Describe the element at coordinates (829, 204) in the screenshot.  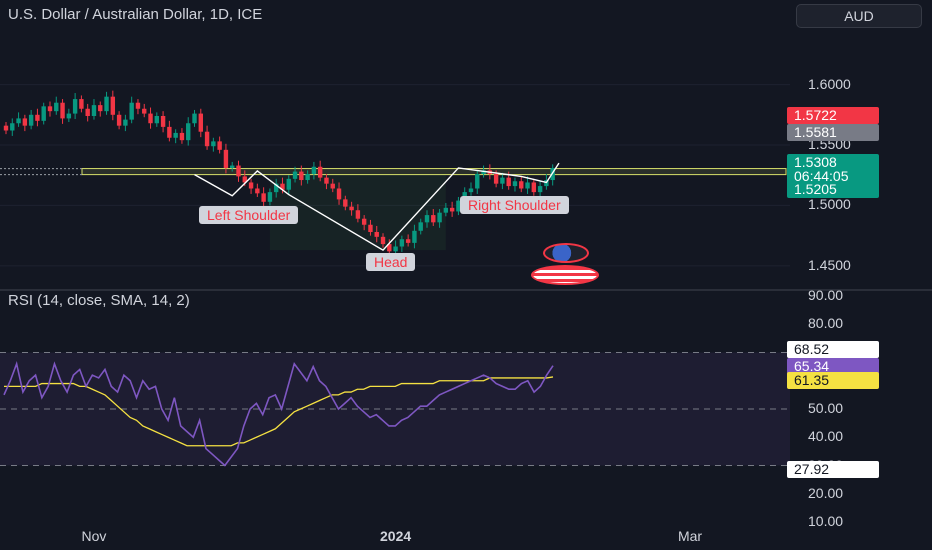
I see `price-tick: 1.5000` at that location.